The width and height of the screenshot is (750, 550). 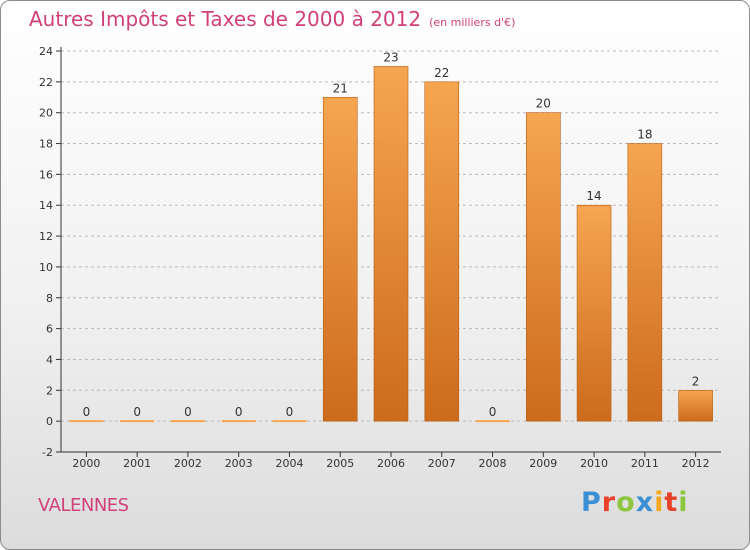 I want to click on y-tick-label: -2, so click(x=47, y=452).